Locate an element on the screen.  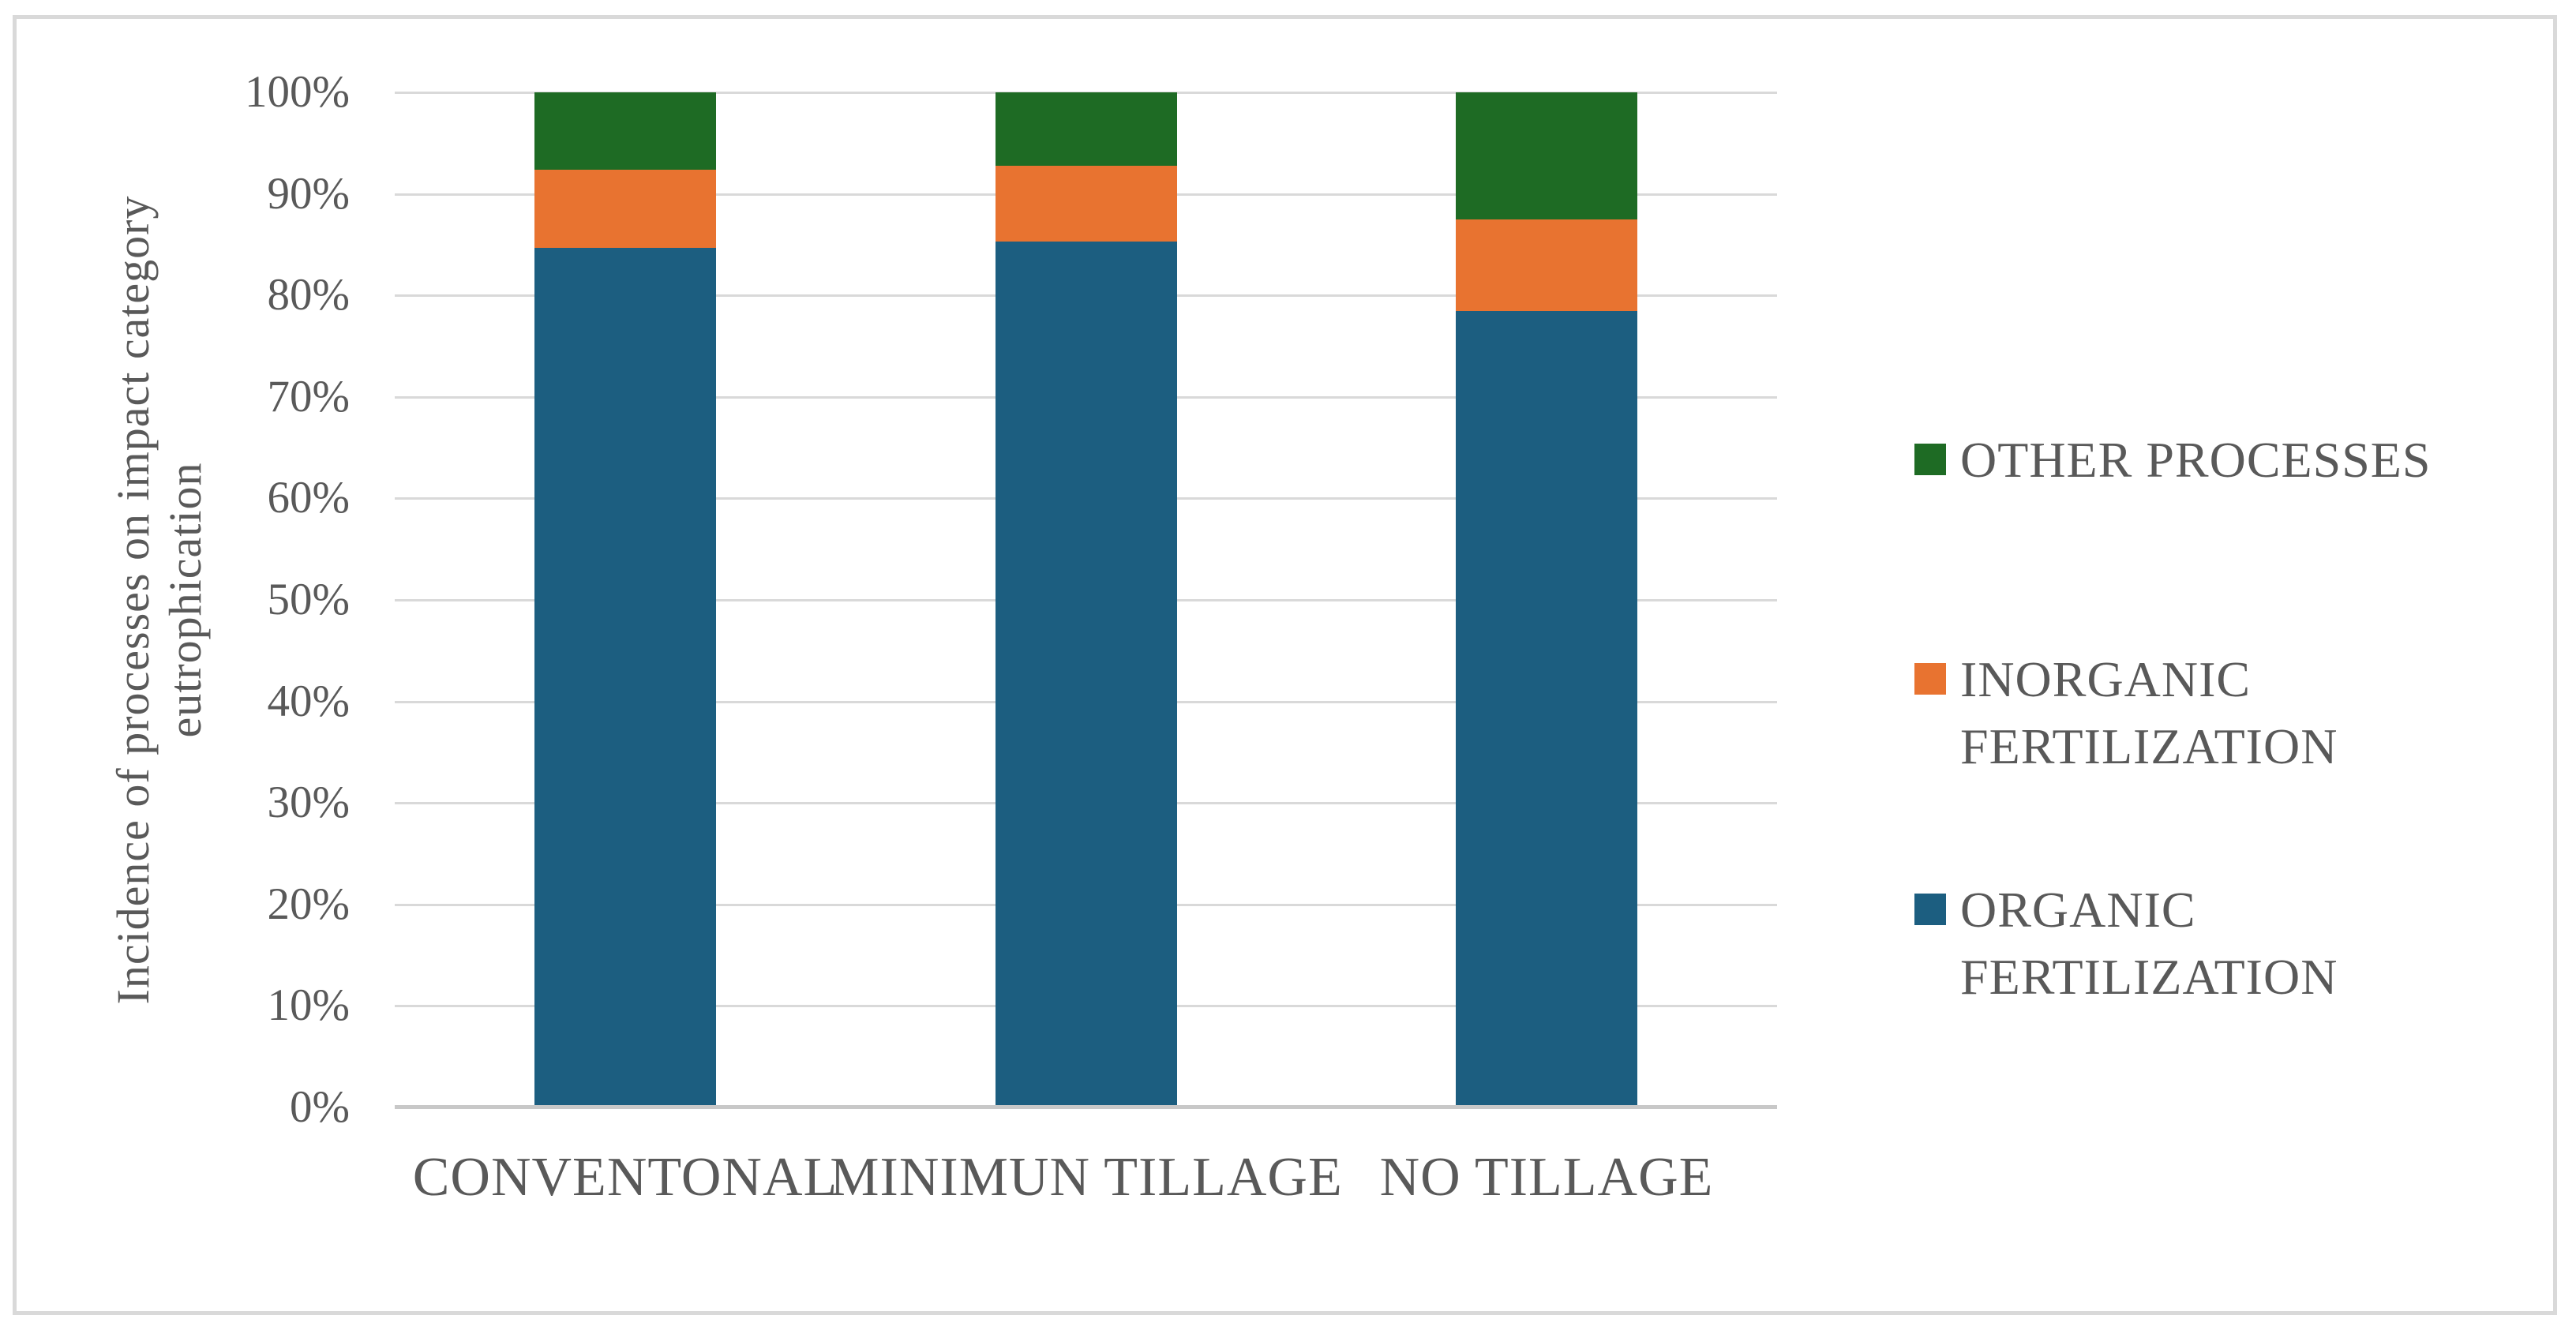
y-tick-label-90%: 90% is located at coordinates (308, 193).